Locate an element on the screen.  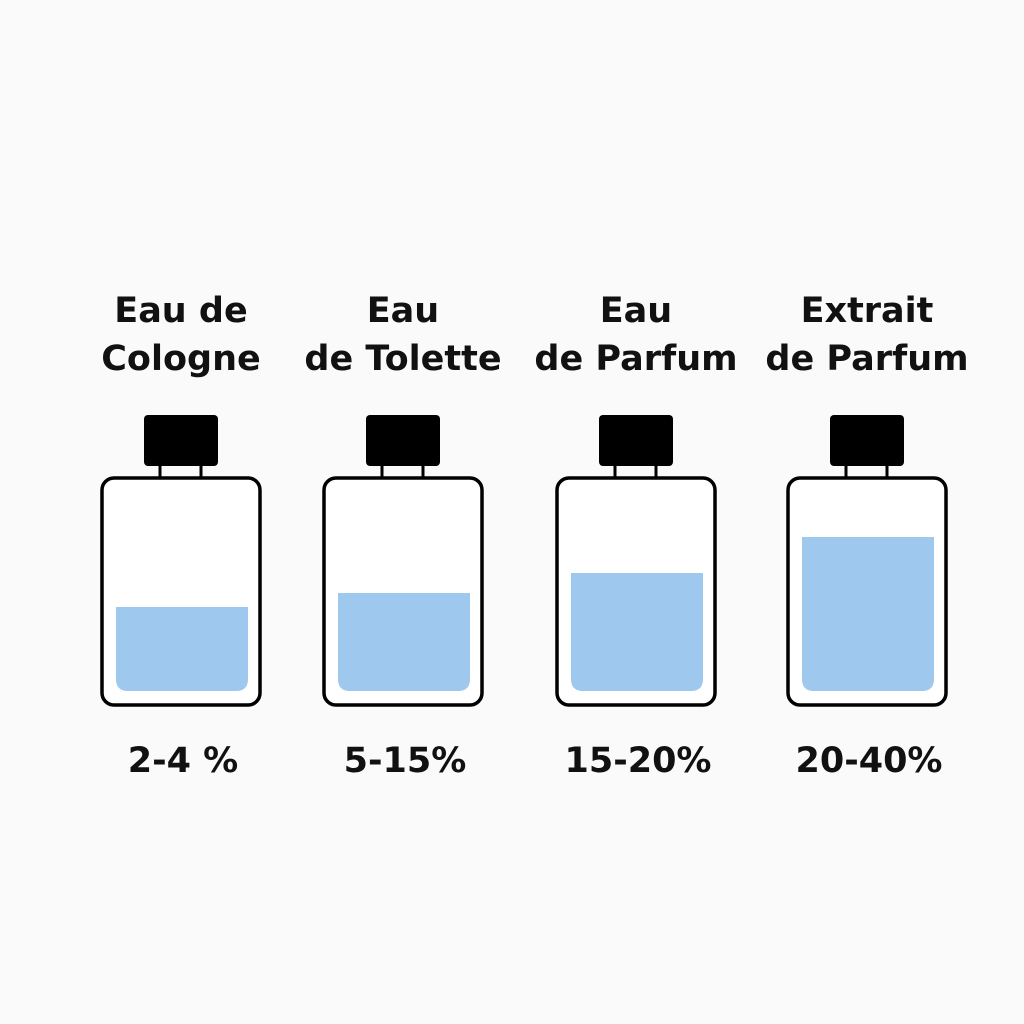
bottle-label: Extrait is located at coordinates (867, 311).